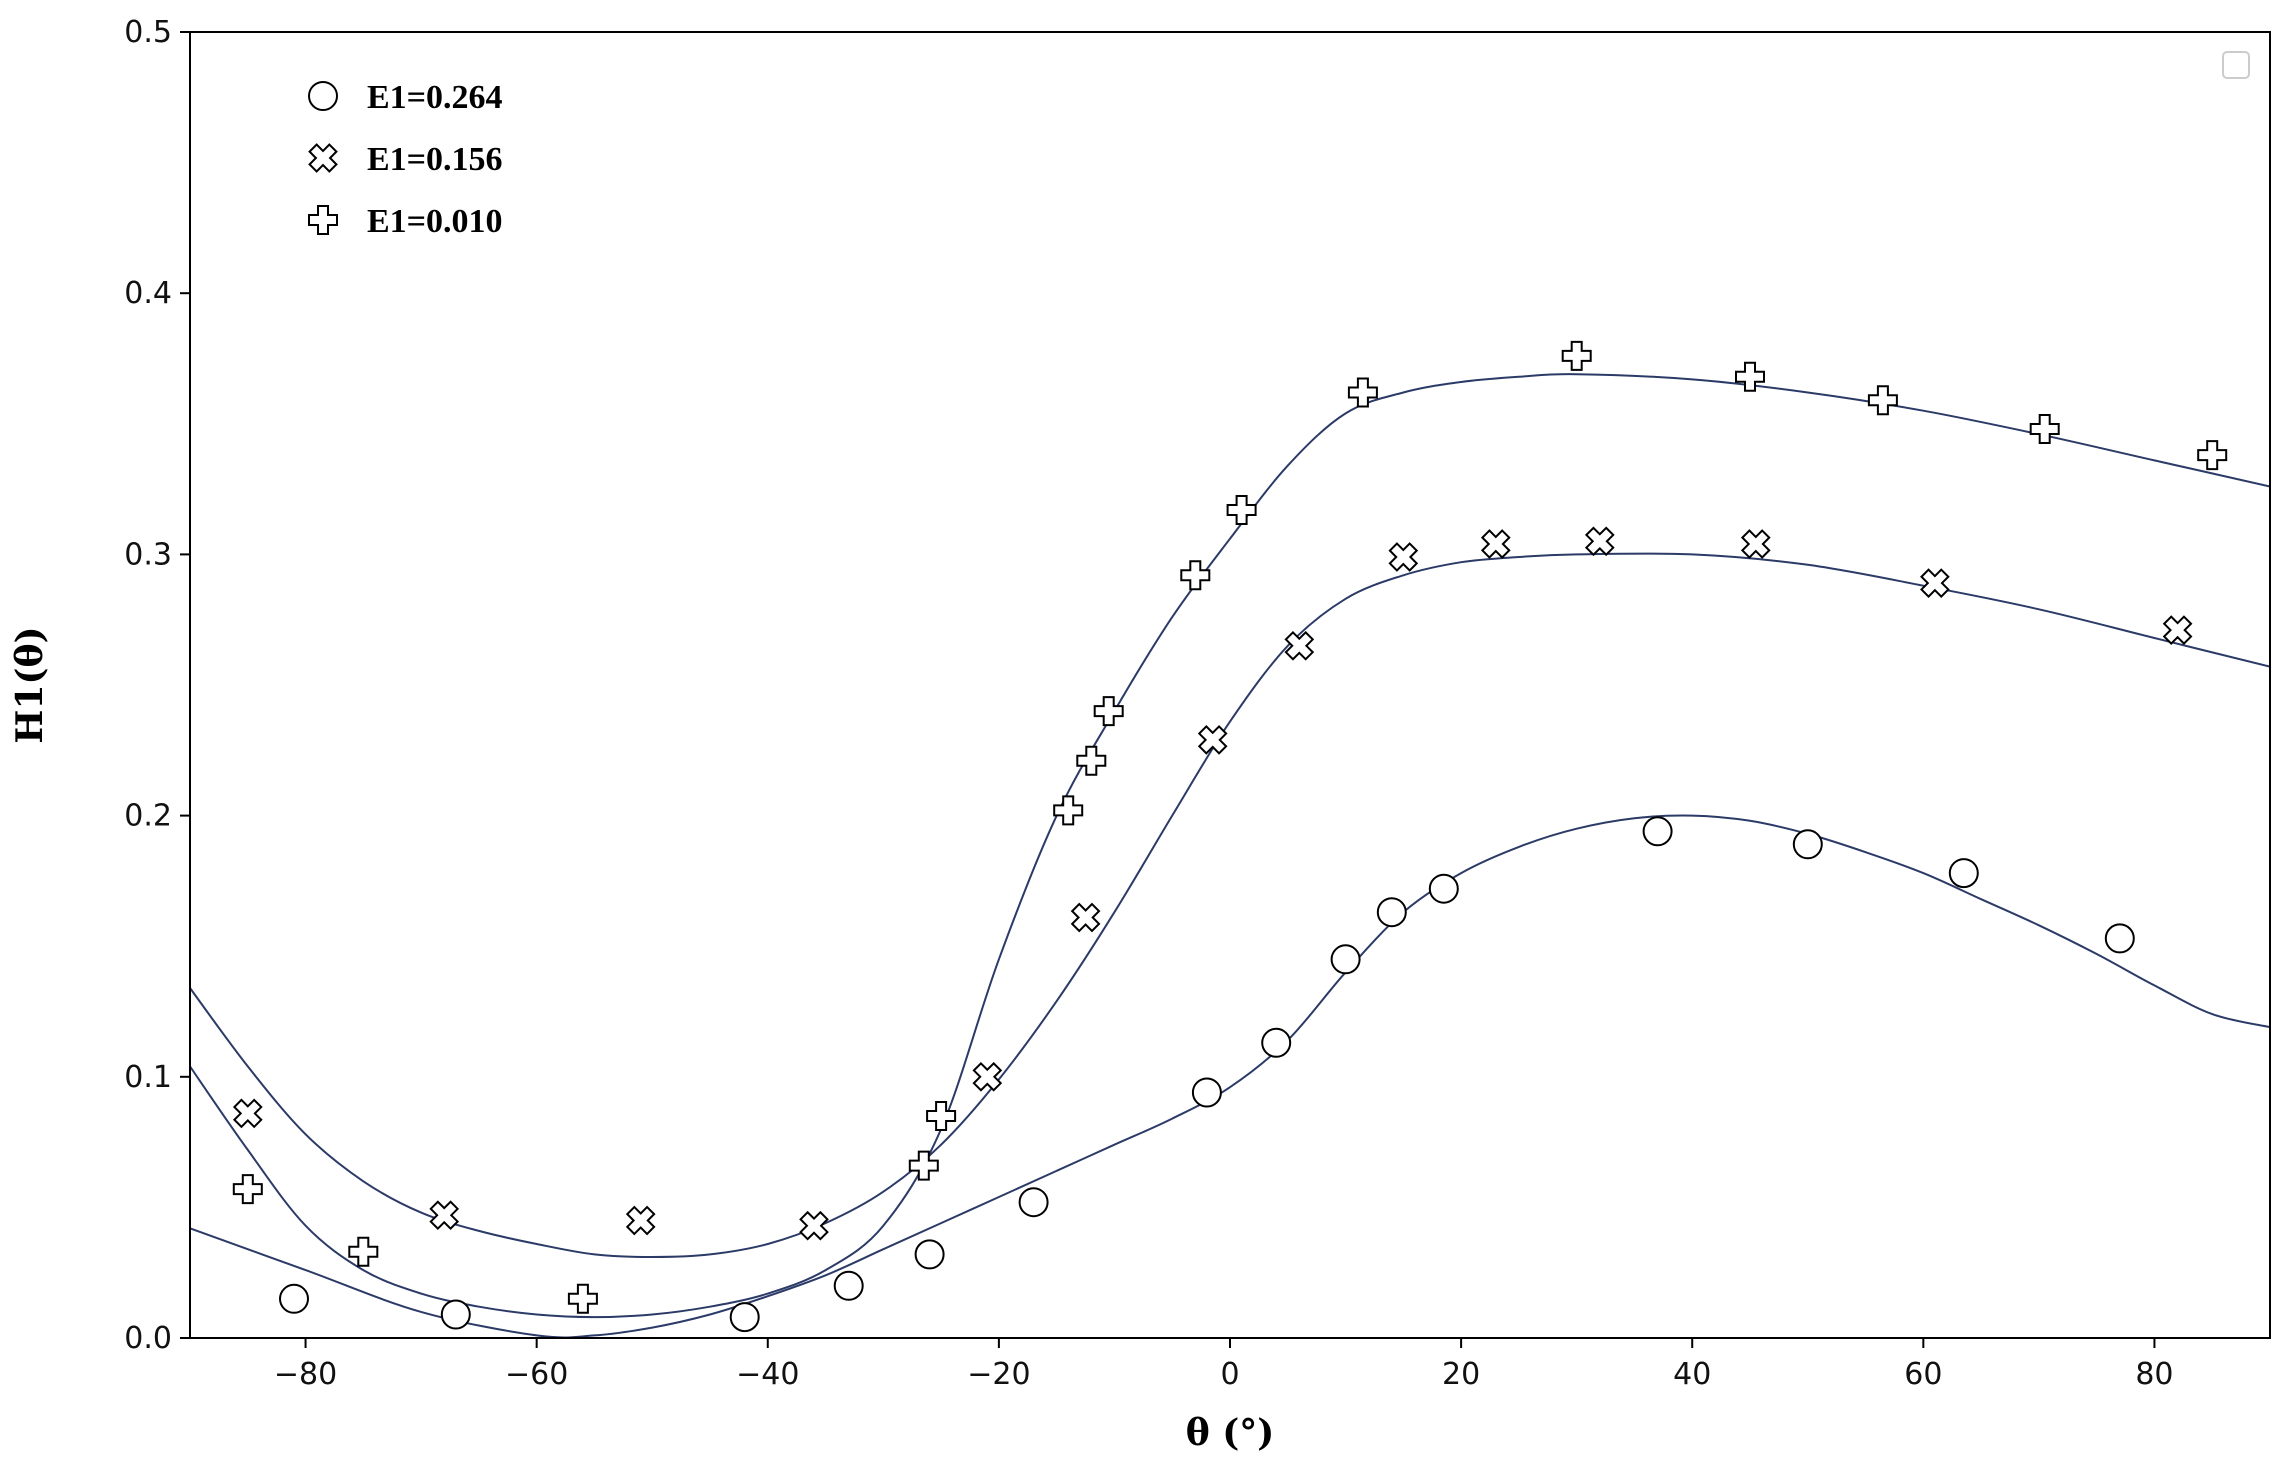 This screenshot has height=1470, width=2279. What do you see at coordinates (30, 684) in the screenshot?
I see `y-axis-title: H1(θ)` at bounding box center [30, 684].